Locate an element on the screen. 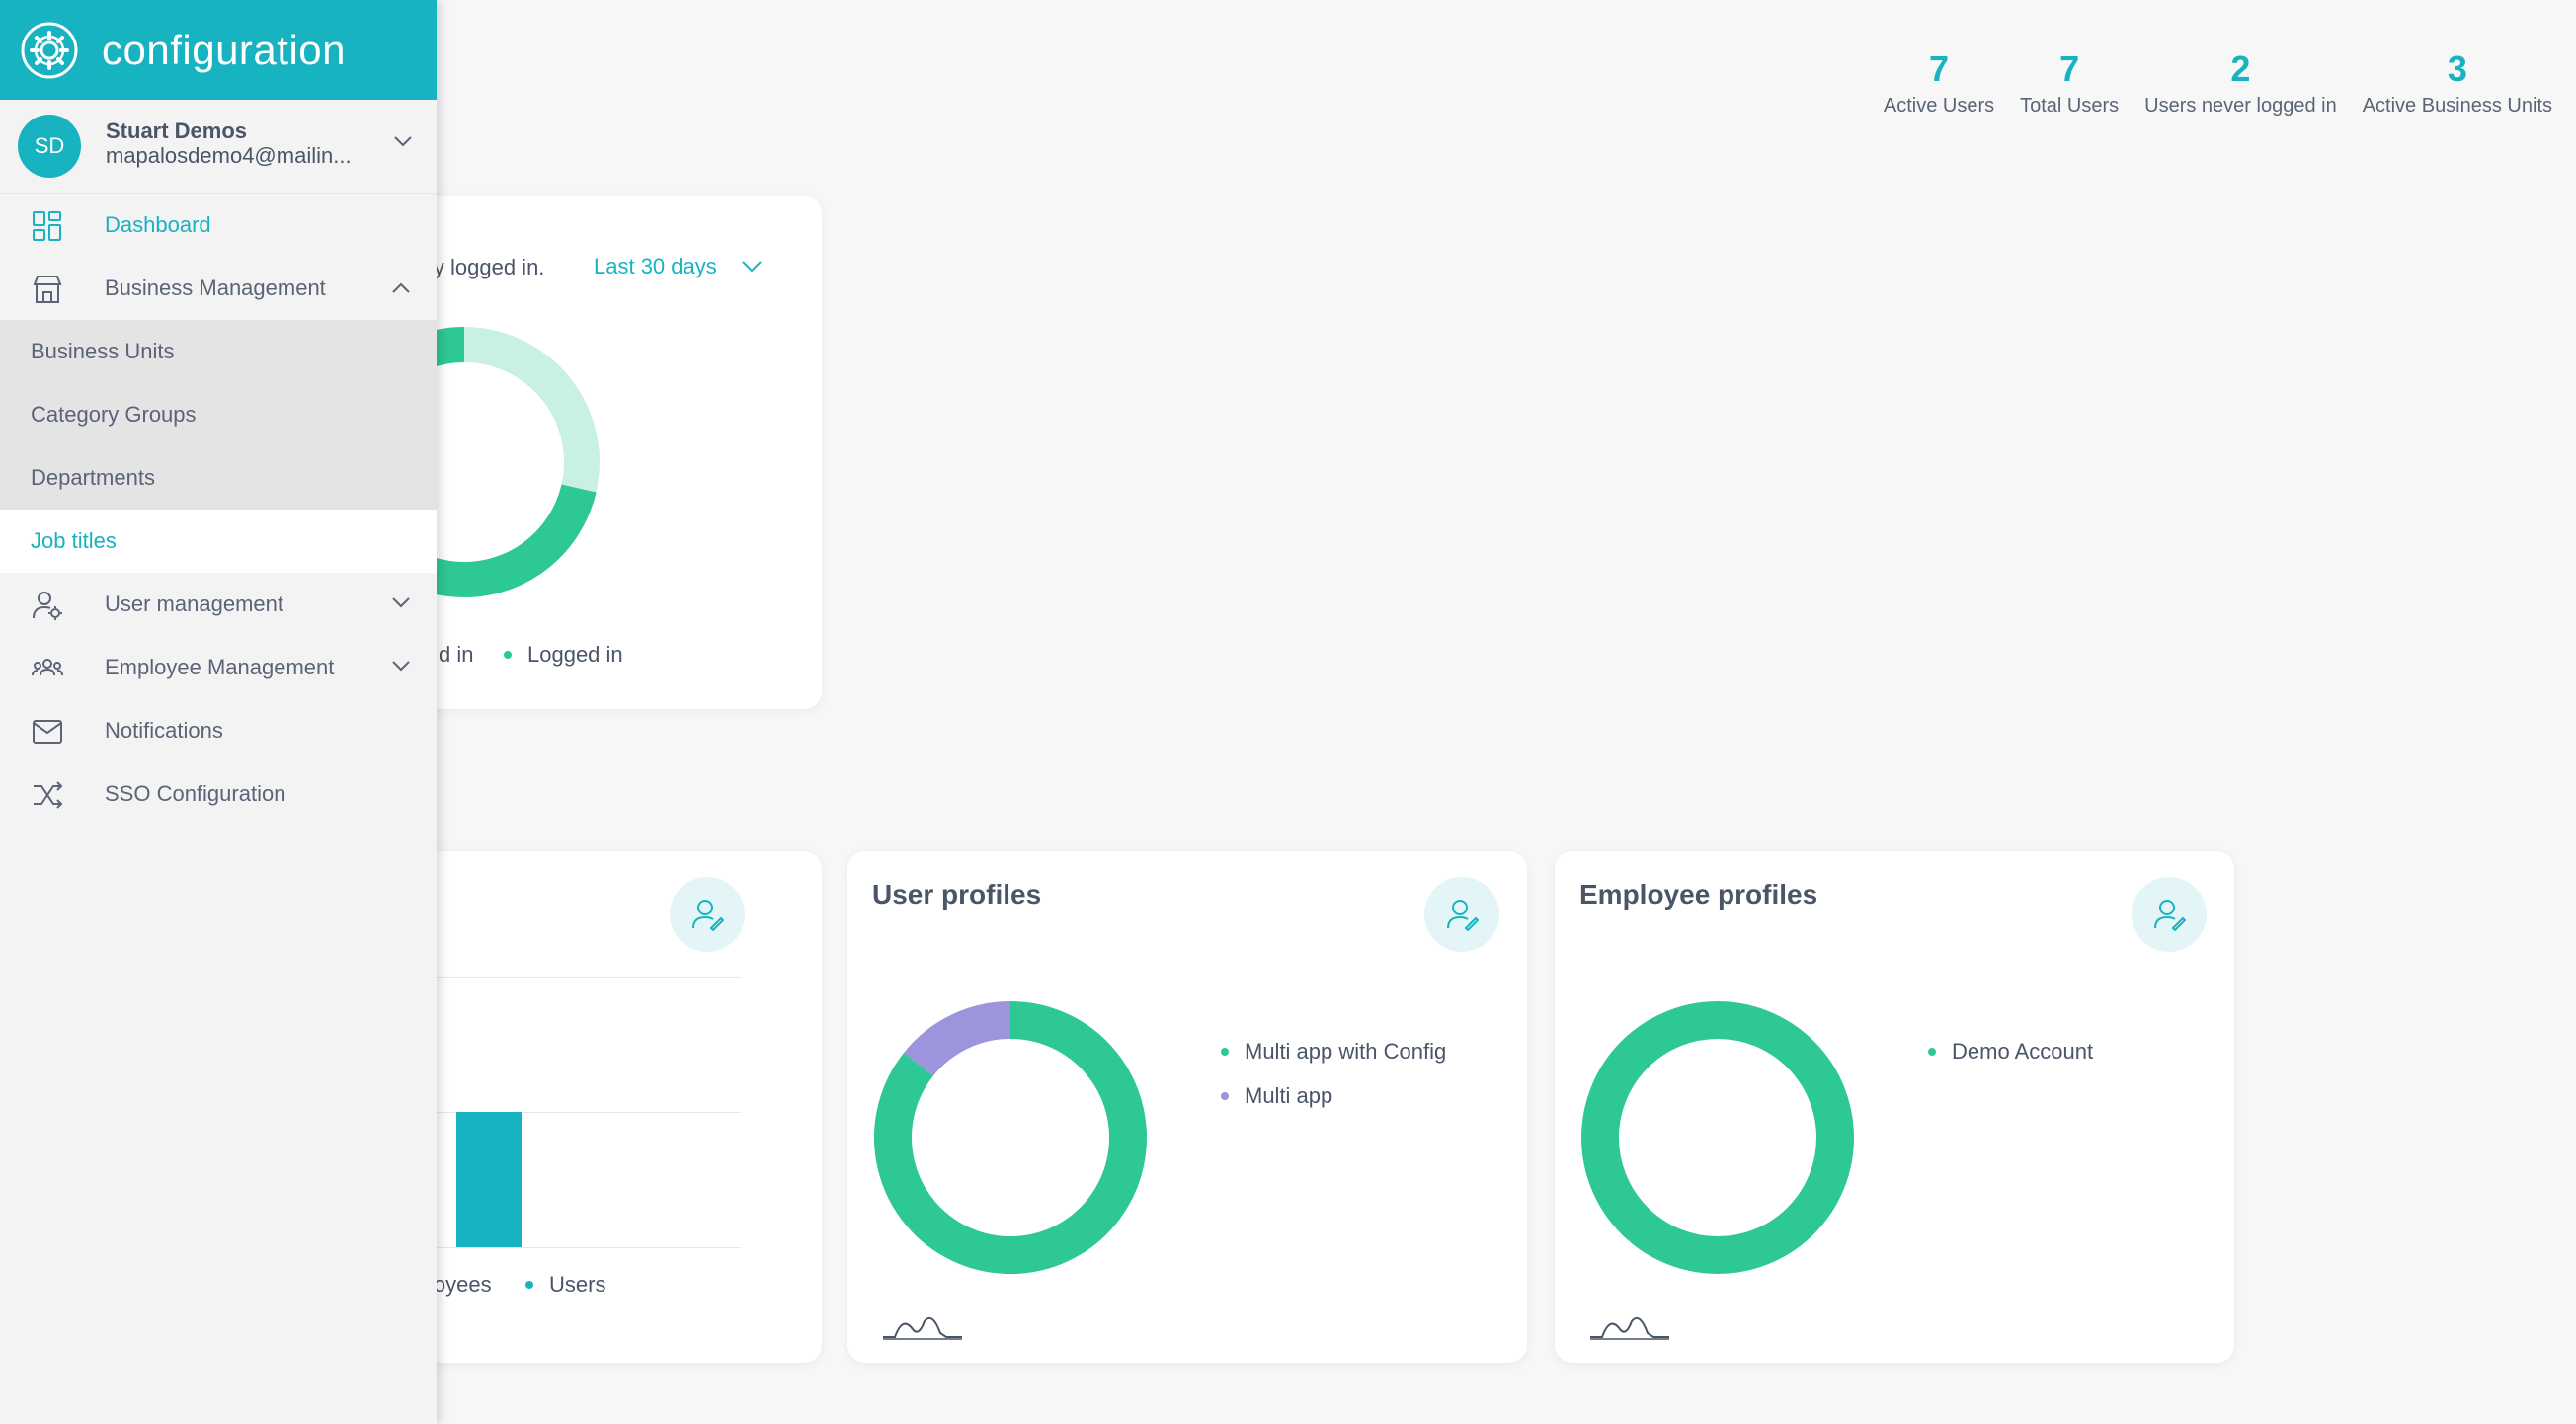 This screenshot has width=2576, height=1424. stat-active-users: 7 Active Users is located at coordinates (1939, 82).